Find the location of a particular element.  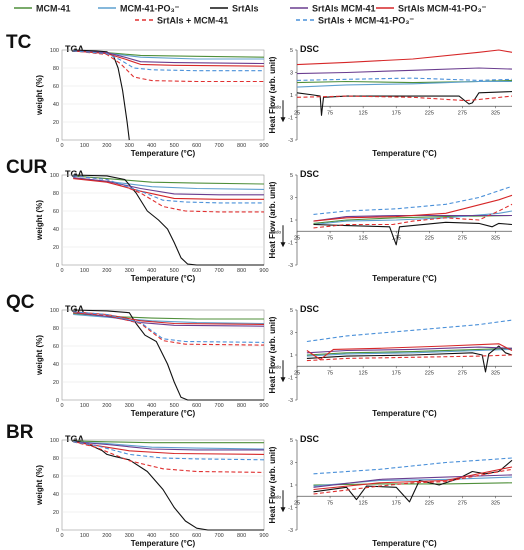

x-tick-label: 500 is located at coordinates (174, 271).